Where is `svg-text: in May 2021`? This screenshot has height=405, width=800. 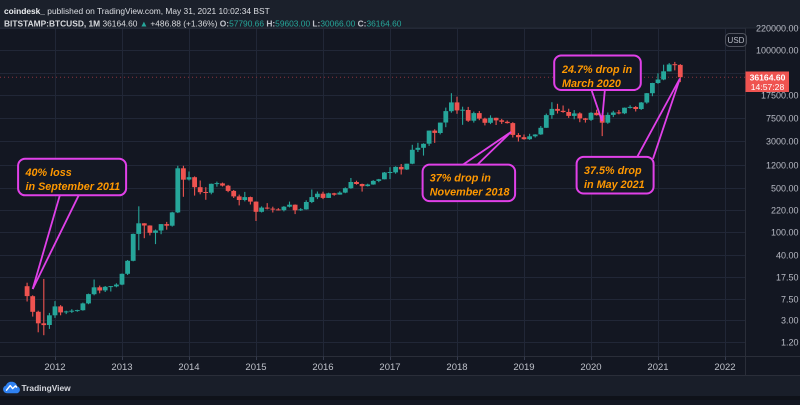 svg-text: in May 2021 is located at coordinates (614, 185).